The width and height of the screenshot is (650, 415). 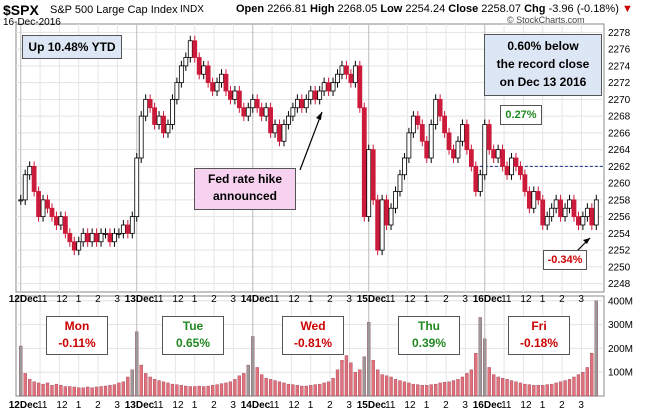 What do you see at coordinates (24, 299) in the screenshot?
I see `x-tick-label: 12Dec` at bounding box center [24, 299].